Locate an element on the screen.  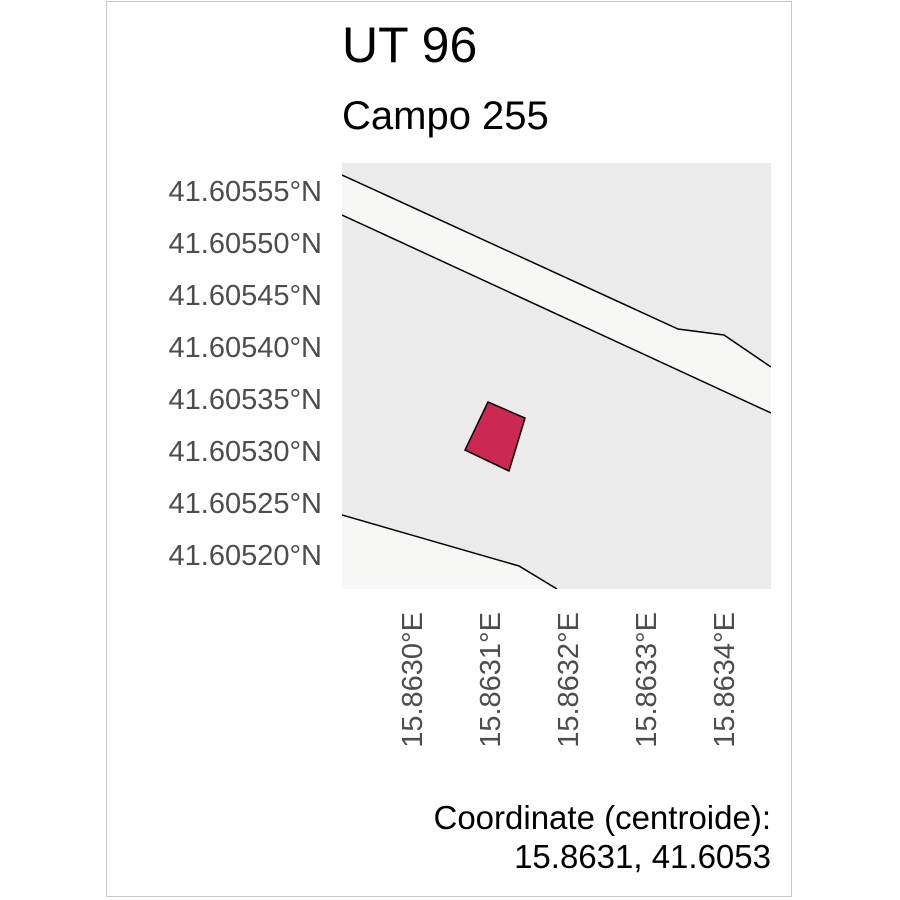
lat-tick-label: 41.60550°N is located at coordinates (245, 244).